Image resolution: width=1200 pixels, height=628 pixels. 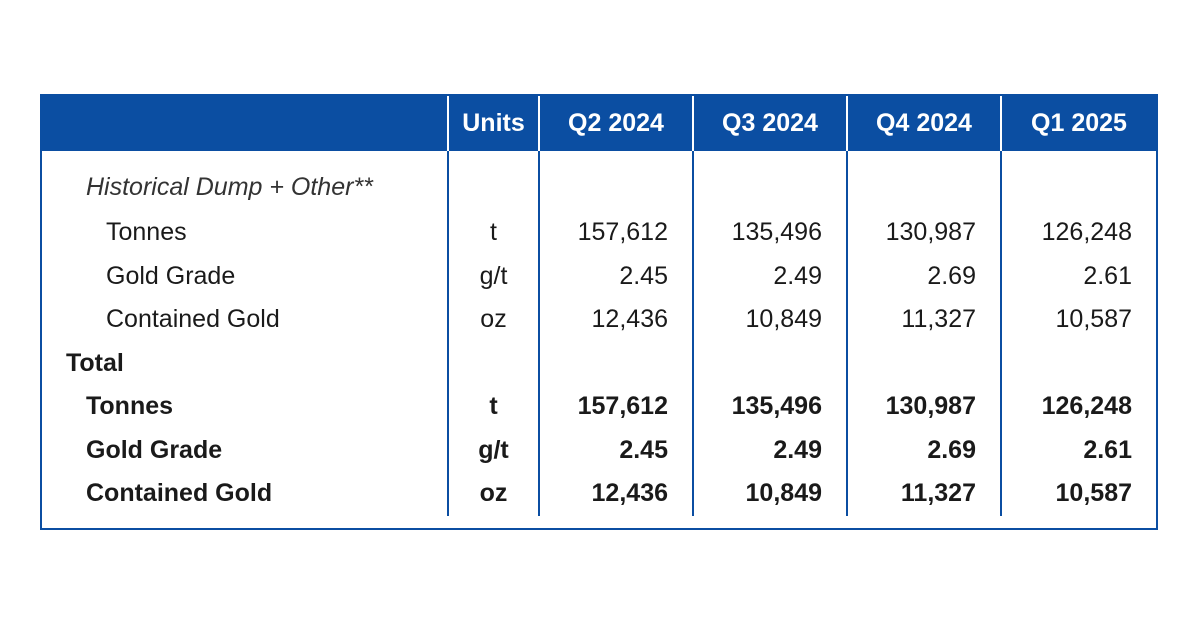 What do you see at coordinates (1078, 123) in the screenshot?
I see `header-q1-2025: Q1 2025` at bounding box center [1078, 123].